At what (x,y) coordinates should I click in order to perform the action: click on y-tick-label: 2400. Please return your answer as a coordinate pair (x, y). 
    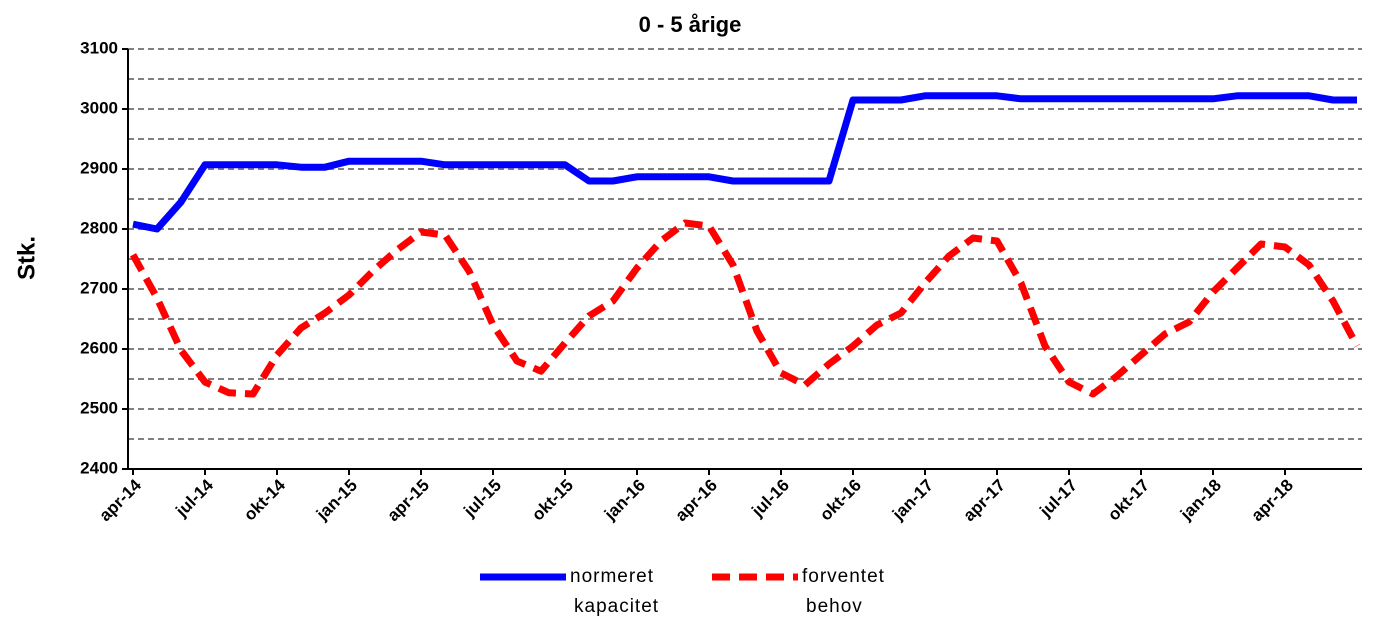
    Looking at the image, I should click on (99, 467).